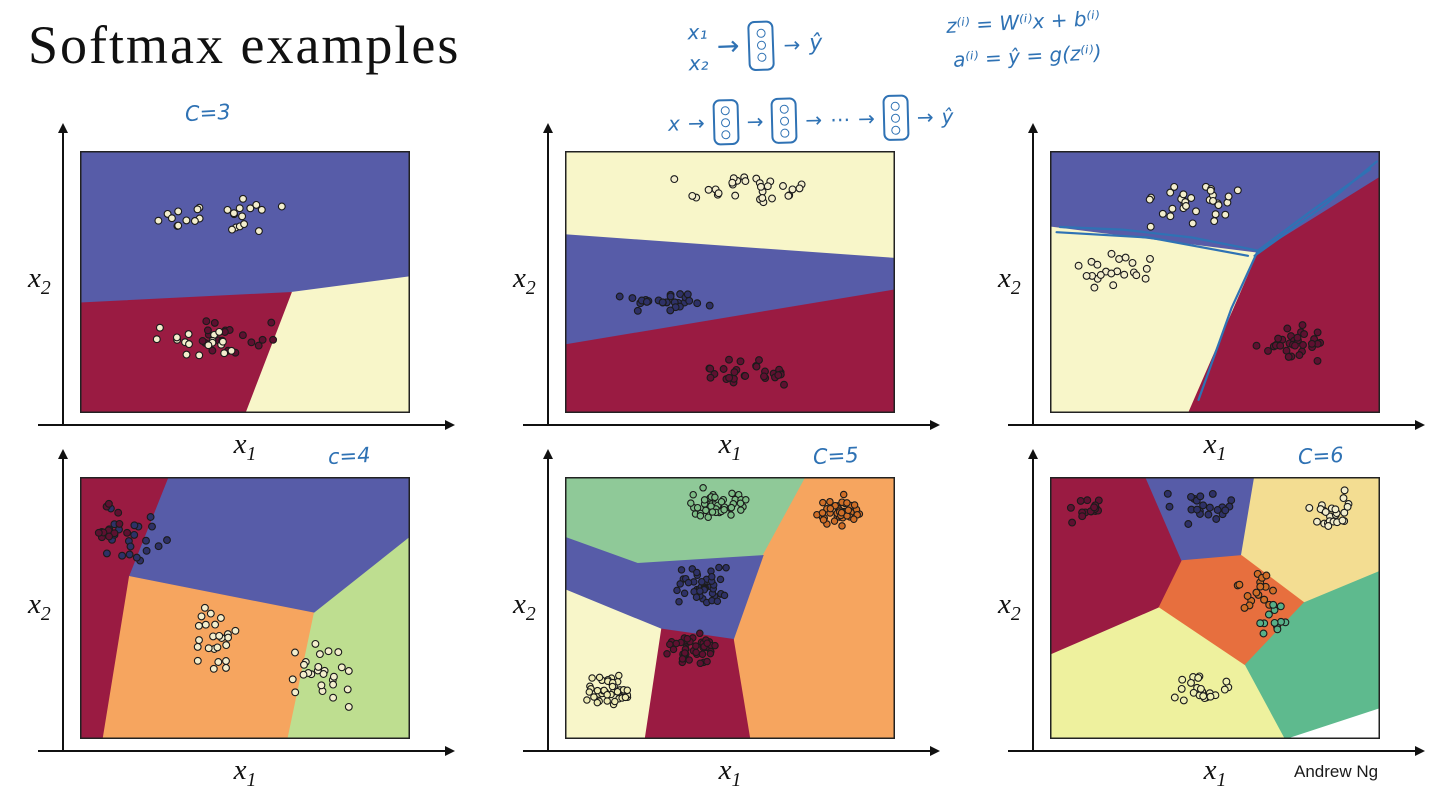  I want to click on input-x2-label: x₂, so click(698, 63).